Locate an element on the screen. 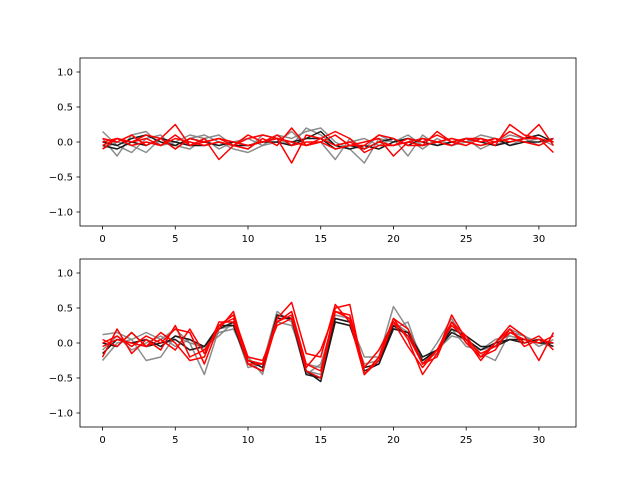  series-line-black is located at coordinates (328, 350).